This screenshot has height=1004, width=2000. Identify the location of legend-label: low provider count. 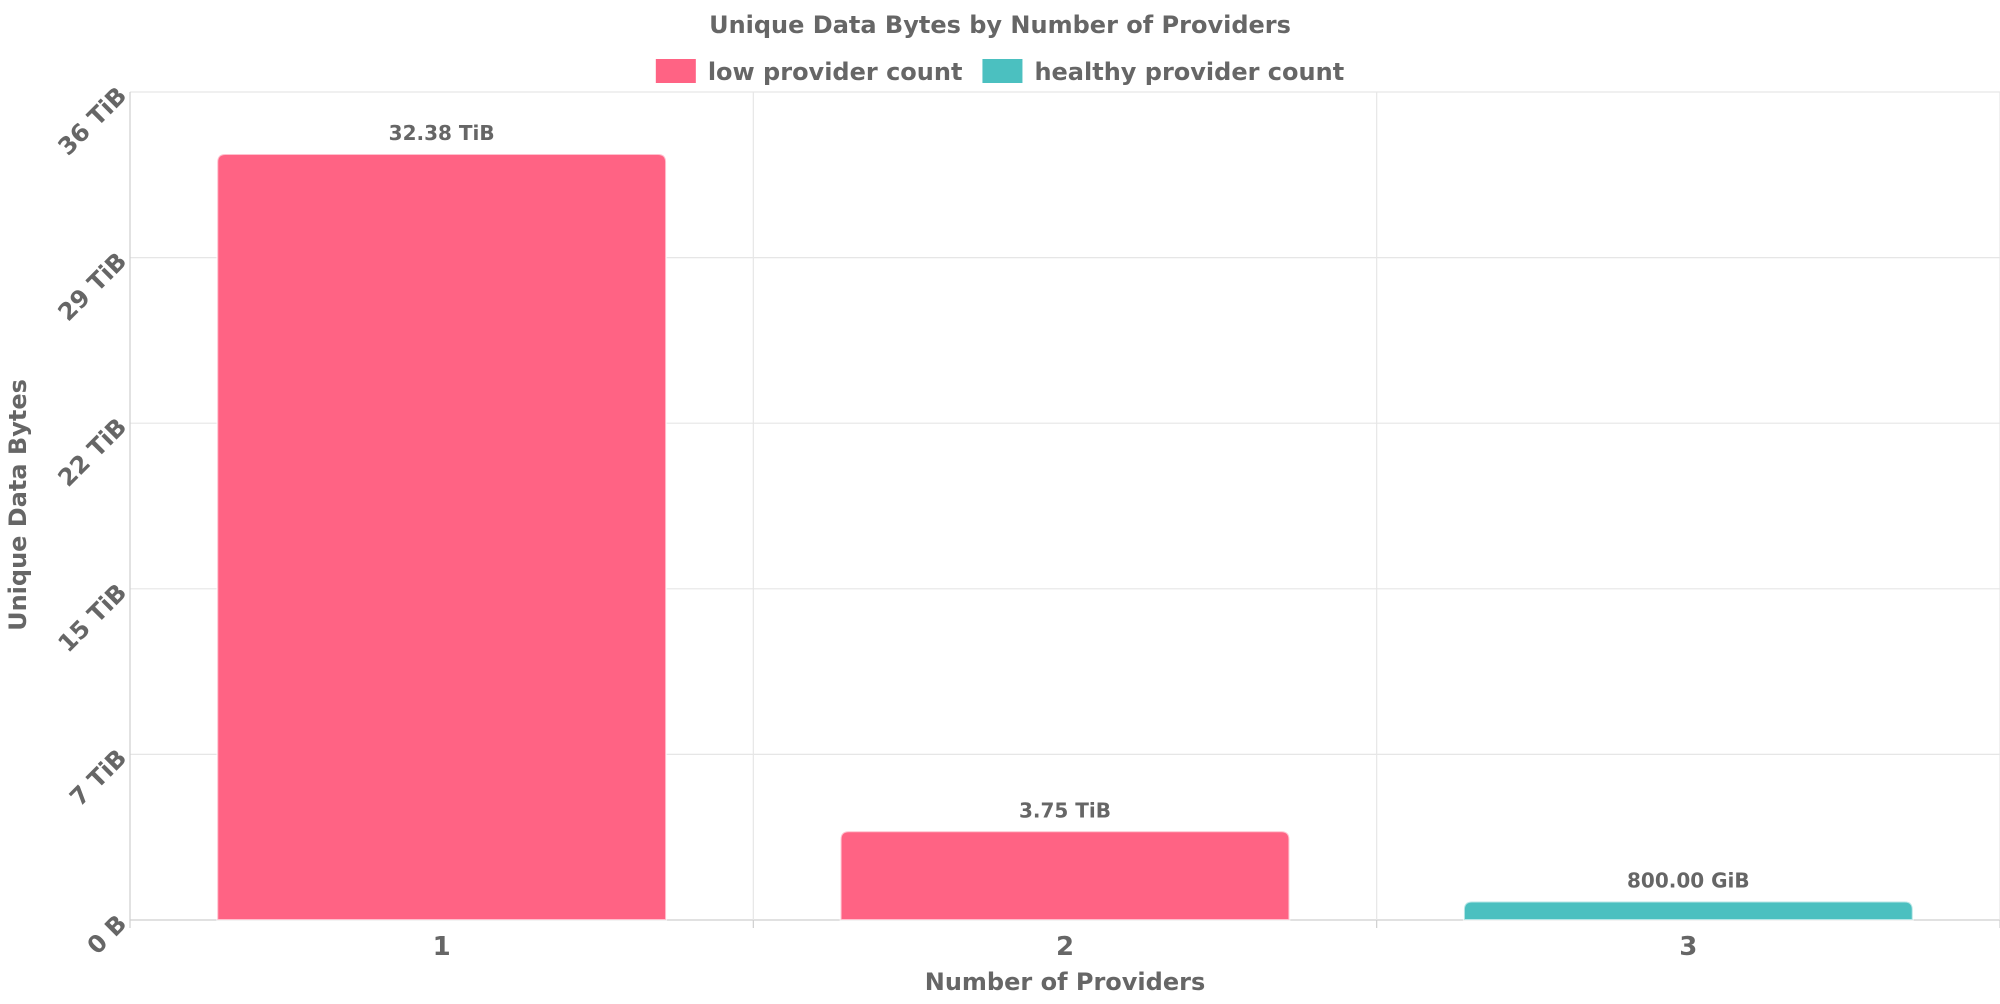
(835, 72).